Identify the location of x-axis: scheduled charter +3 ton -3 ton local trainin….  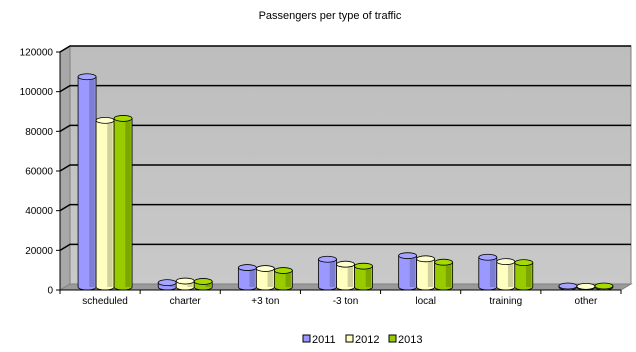
(340, 298).